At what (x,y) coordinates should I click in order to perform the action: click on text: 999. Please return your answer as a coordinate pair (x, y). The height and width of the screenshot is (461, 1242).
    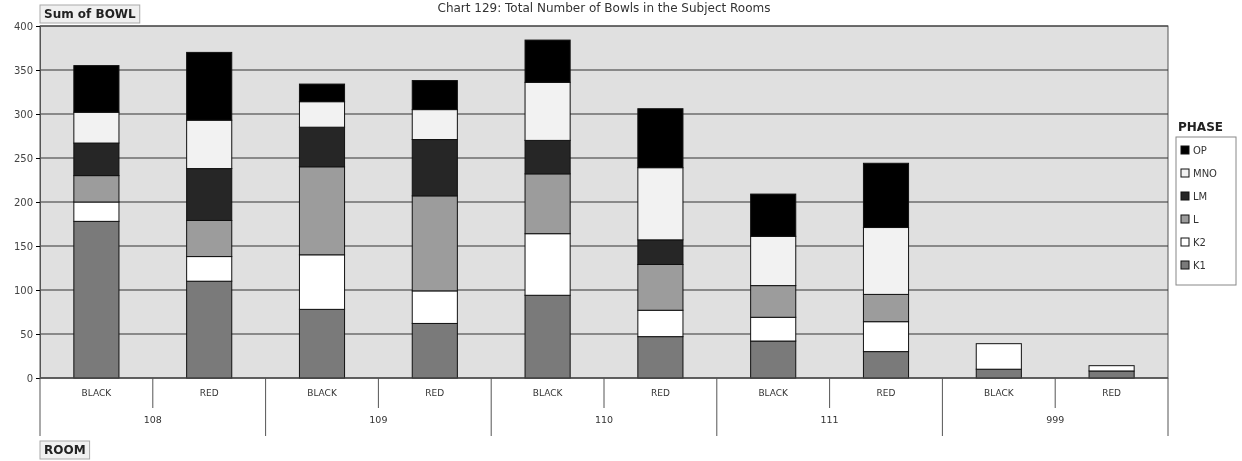
    Looking at the image, I should click on (1055, 419).